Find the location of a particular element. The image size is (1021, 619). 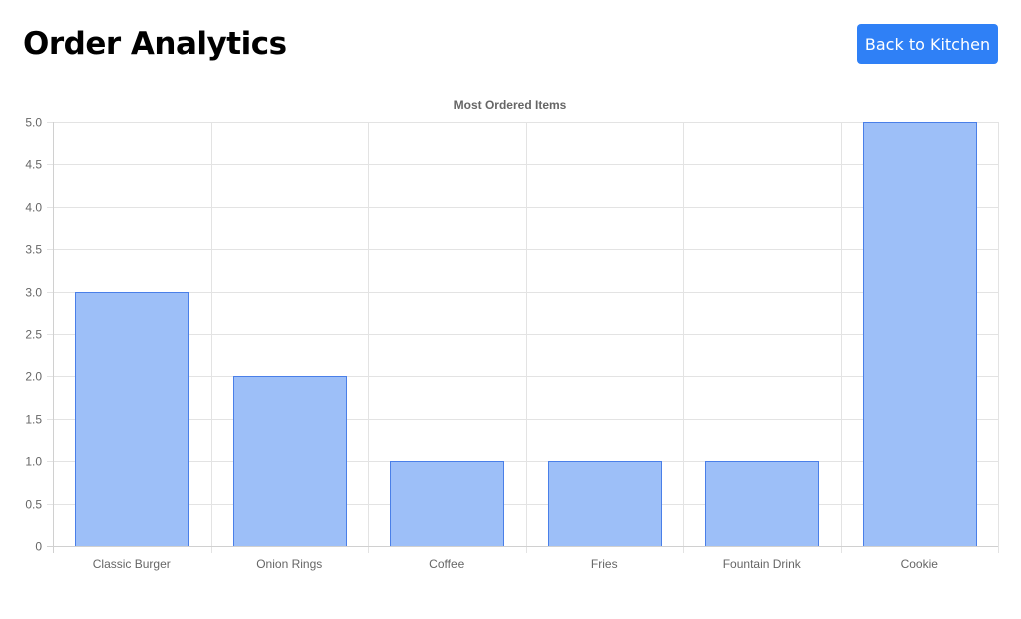

y-tick-label: 0 is located at coordinates (38, 547).